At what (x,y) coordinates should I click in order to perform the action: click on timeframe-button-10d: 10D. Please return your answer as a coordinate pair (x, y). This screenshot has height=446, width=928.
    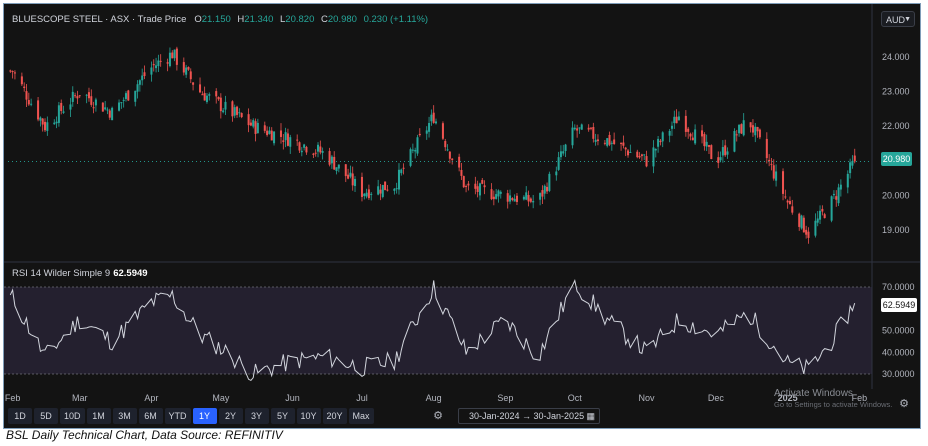
    Looking at the image, I should click on (72, 416).